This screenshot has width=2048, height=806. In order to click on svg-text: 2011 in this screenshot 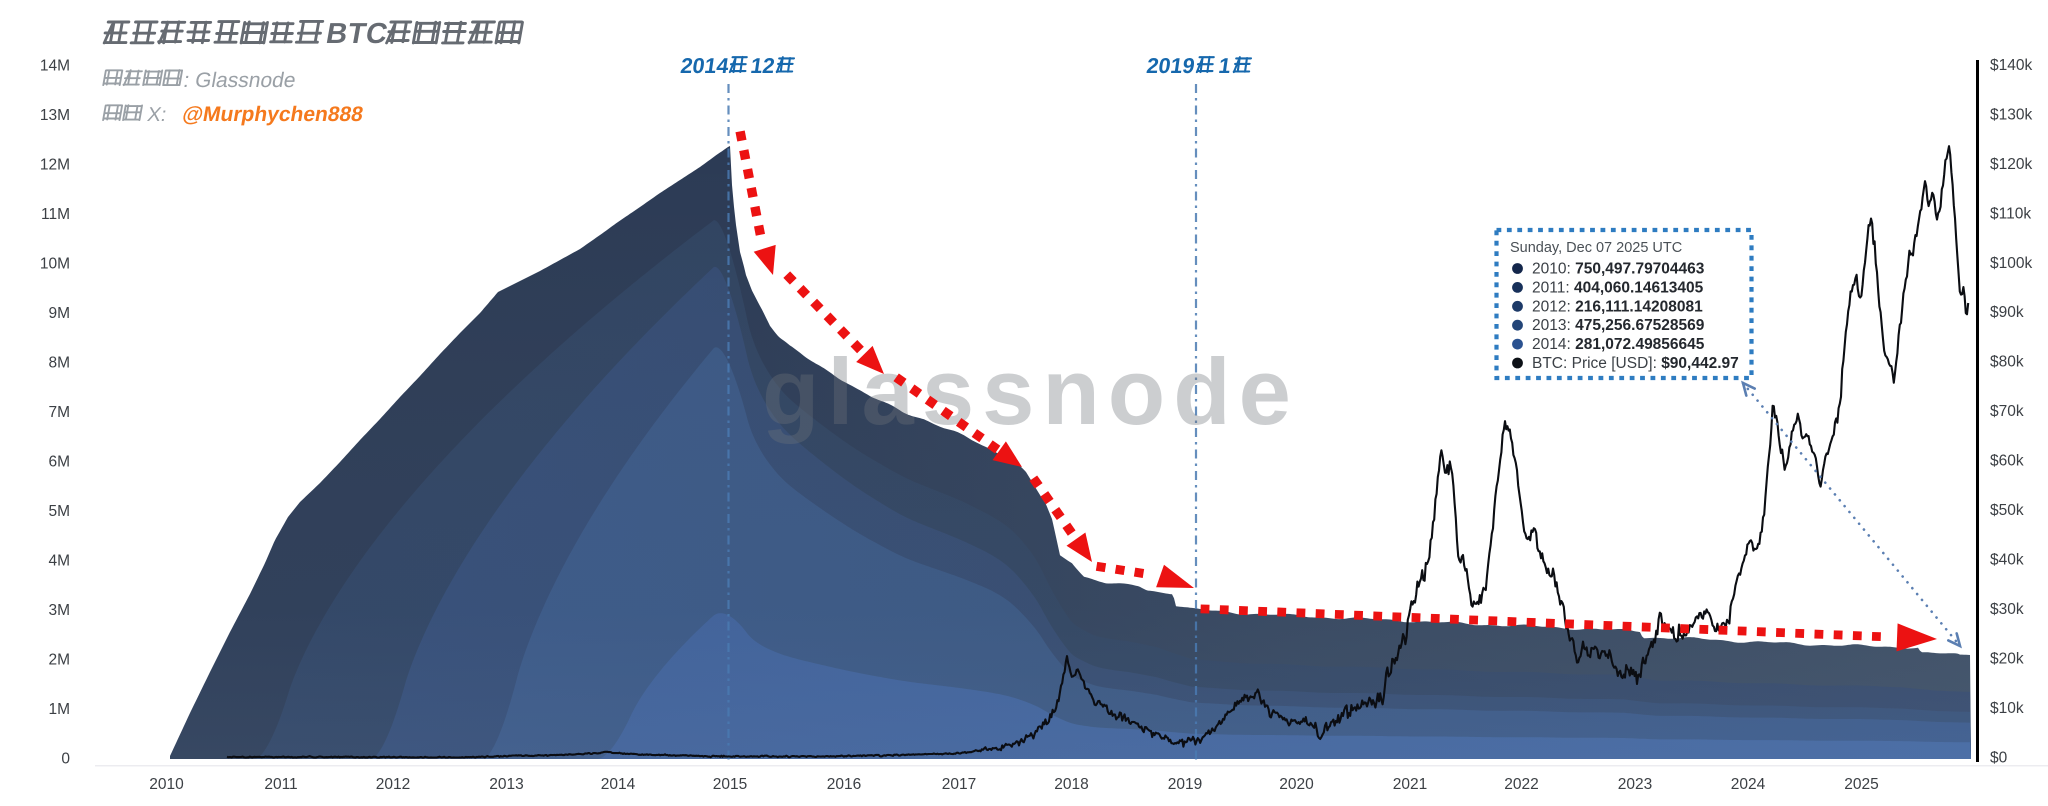, I will do `click(280, 784)`.